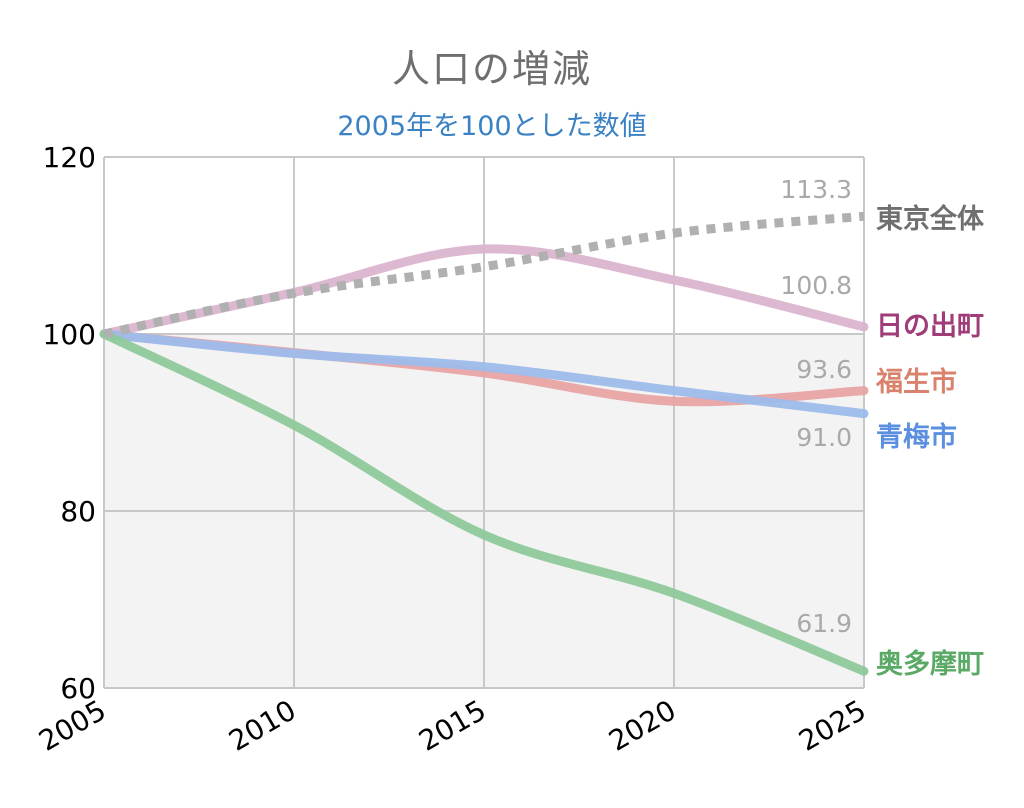 This screenshot has width=1024, height=808. What do you see at coordinates (491, 69) in the screenshot?
I see `chart-title: 人口の増減` at bounding box center [491, 69].